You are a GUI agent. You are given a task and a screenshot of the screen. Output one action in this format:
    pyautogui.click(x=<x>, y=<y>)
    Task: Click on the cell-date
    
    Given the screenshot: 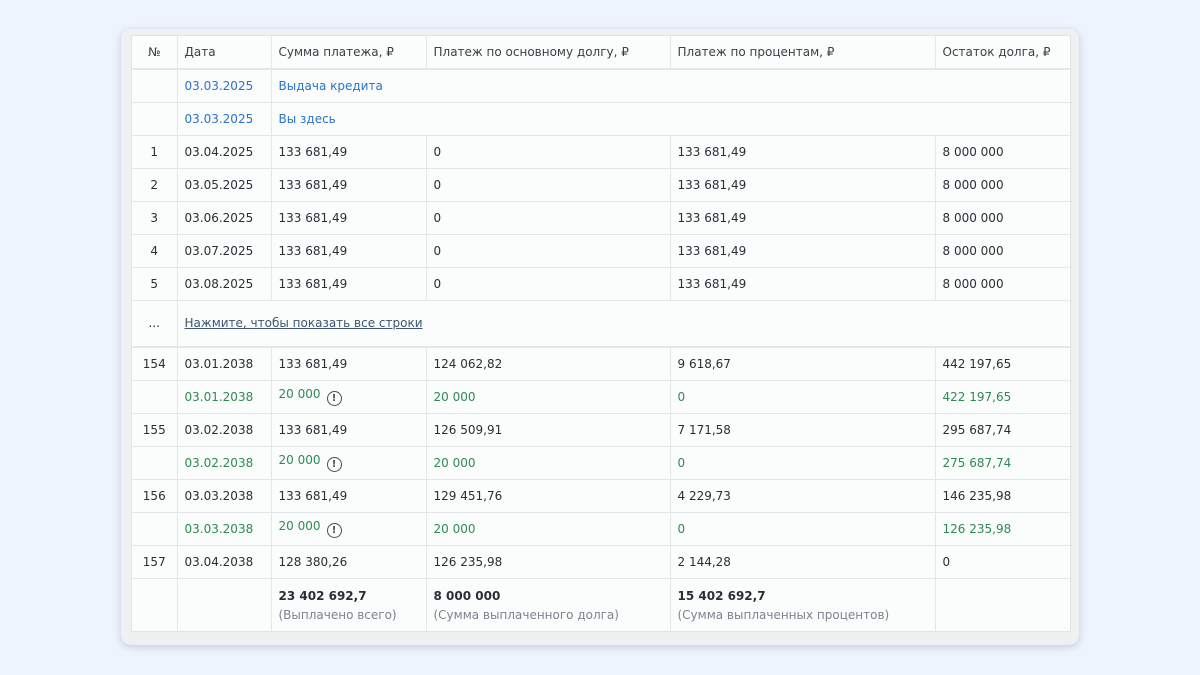 What is the action you would take?
    pyautogui.click(x=224, y=605)
    